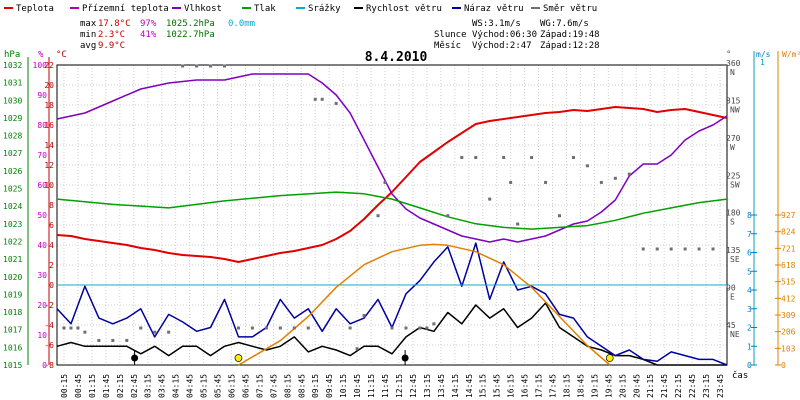 This screenshot has width=800, height=400. Describe the element at coordinates (12, 189) in the screenshot. I see `hpa-tick-label: 1025` at that location.